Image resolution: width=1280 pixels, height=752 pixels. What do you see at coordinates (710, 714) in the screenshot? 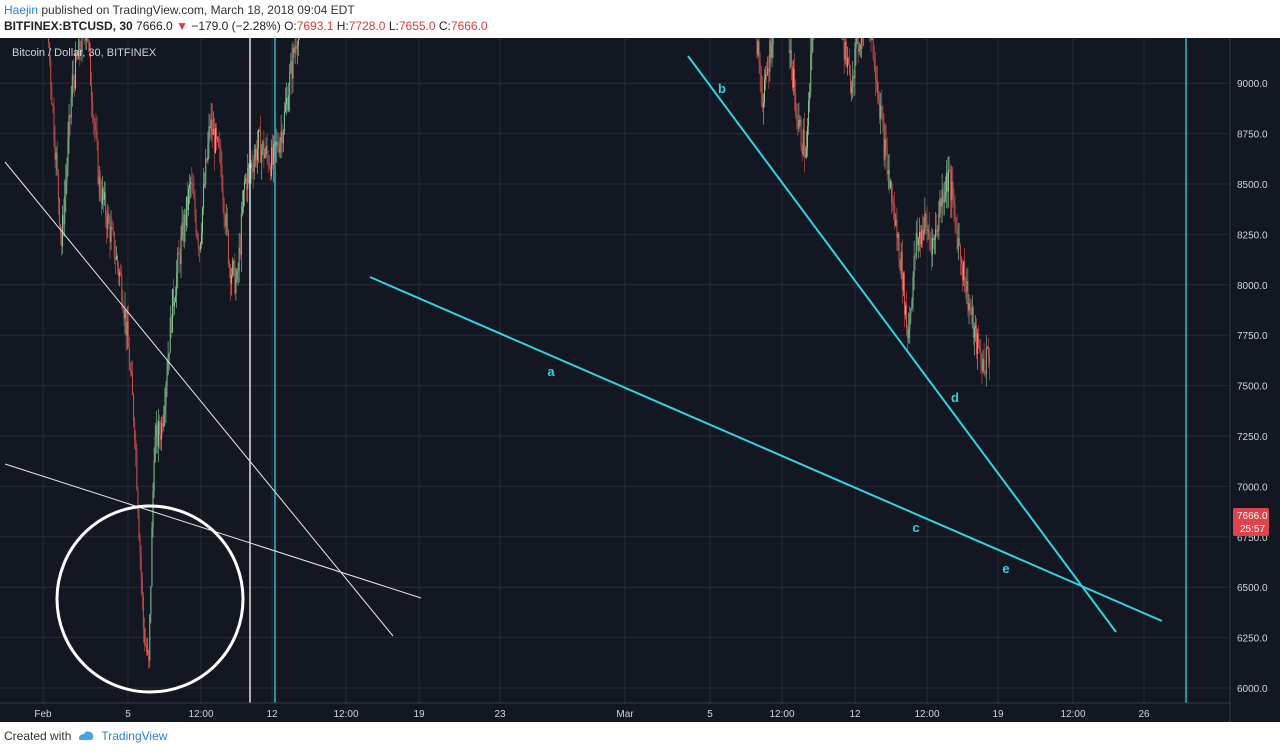
I see `x-tick-label: 5` at bounding box center [710, 714].